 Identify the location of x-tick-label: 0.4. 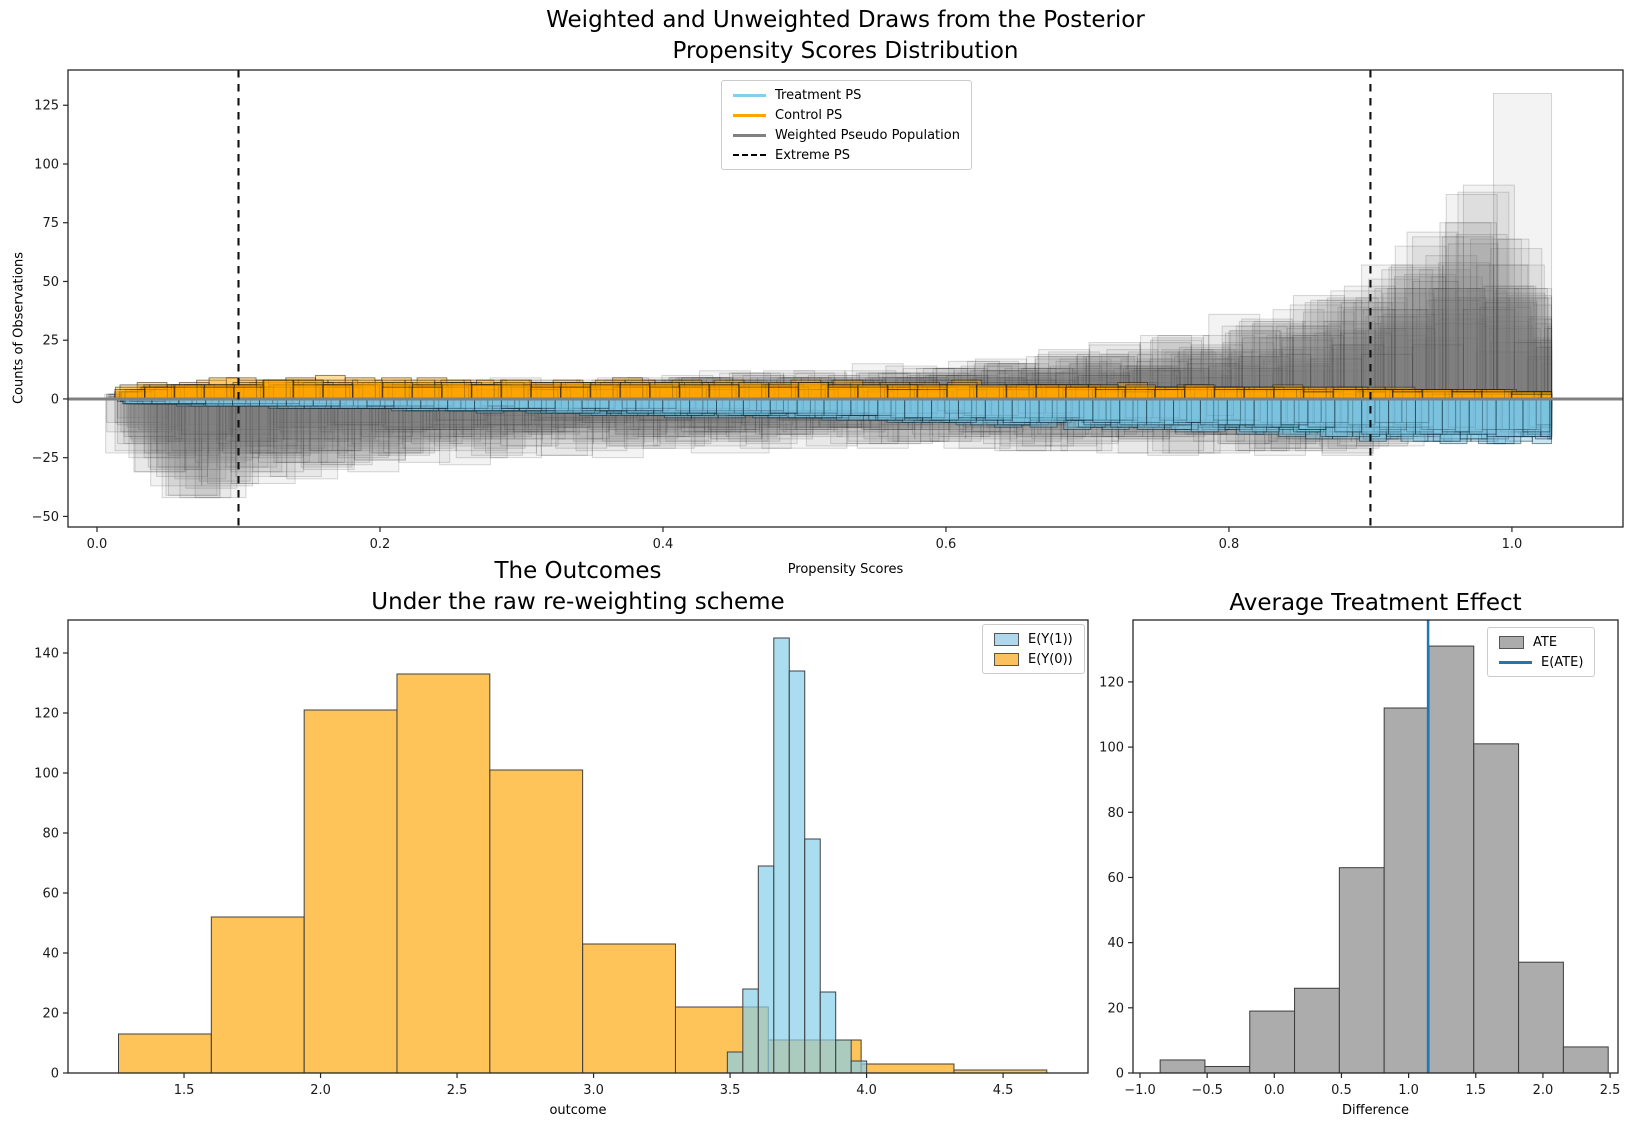
(663, 544).